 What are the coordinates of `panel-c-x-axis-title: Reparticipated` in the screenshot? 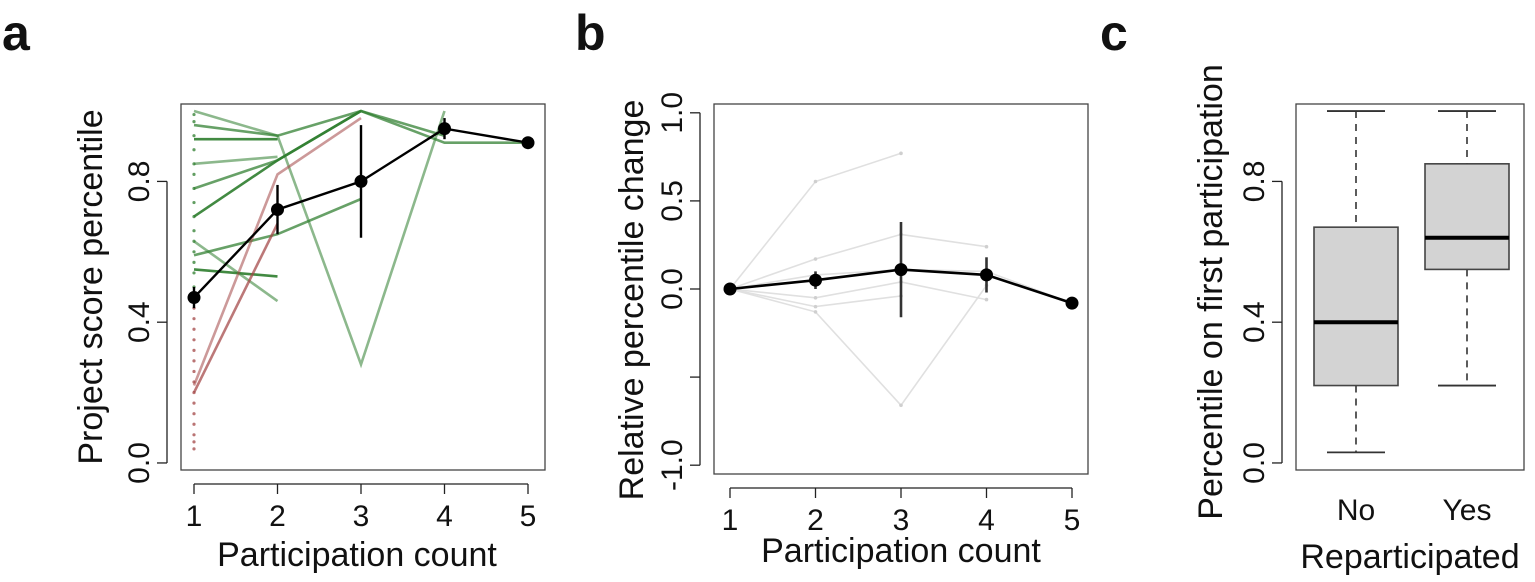 It's located at (1409, 557).